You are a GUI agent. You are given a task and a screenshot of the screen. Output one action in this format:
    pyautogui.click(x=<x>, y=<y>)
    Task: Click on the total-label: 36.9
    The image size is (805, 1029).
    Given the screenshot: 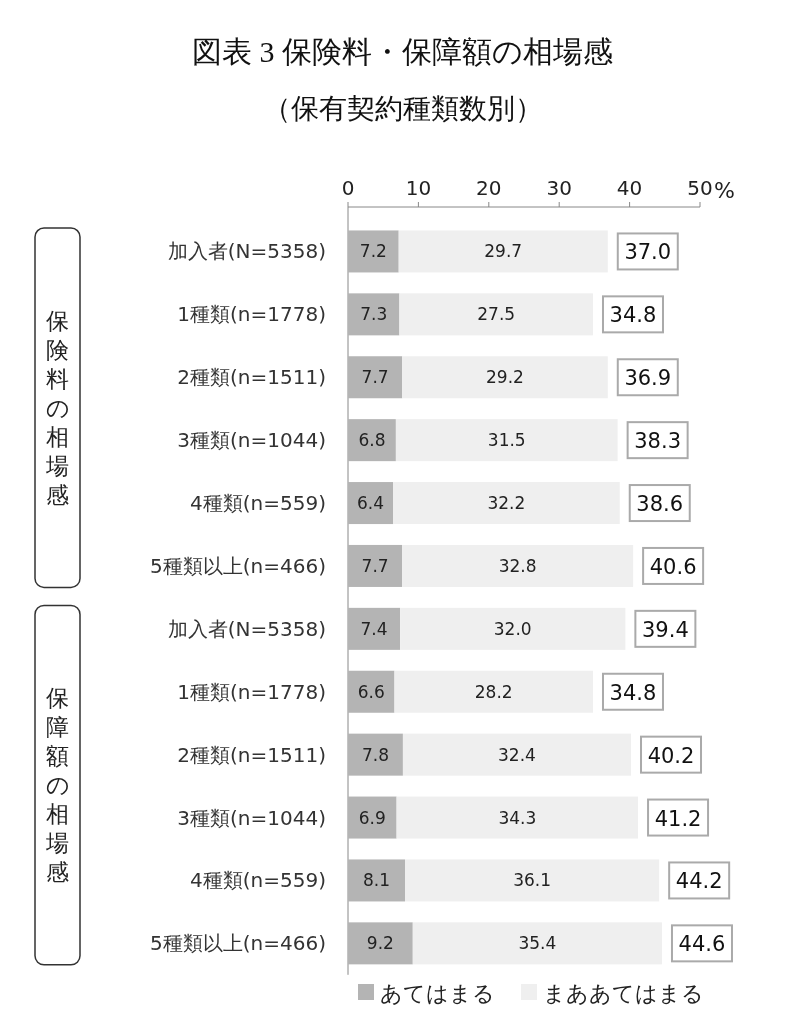 What is the action you would take?
    pyautogui.click(x=648, y=378)
    